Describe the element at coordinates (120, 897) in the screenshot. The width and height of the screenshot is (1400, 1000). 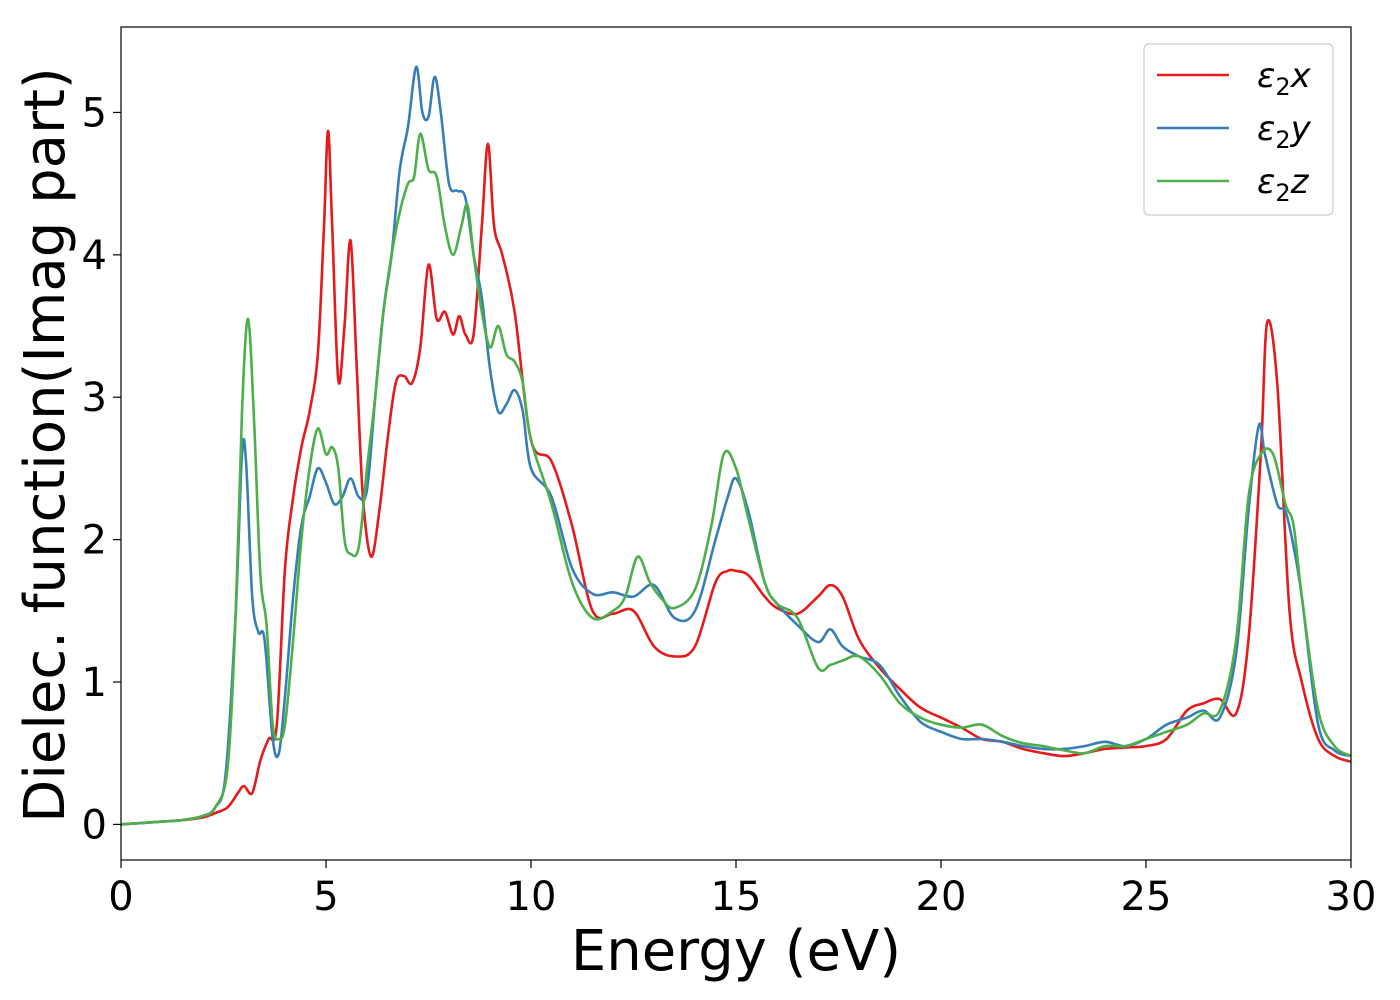
I see `x-tick-label: 0` at that location.